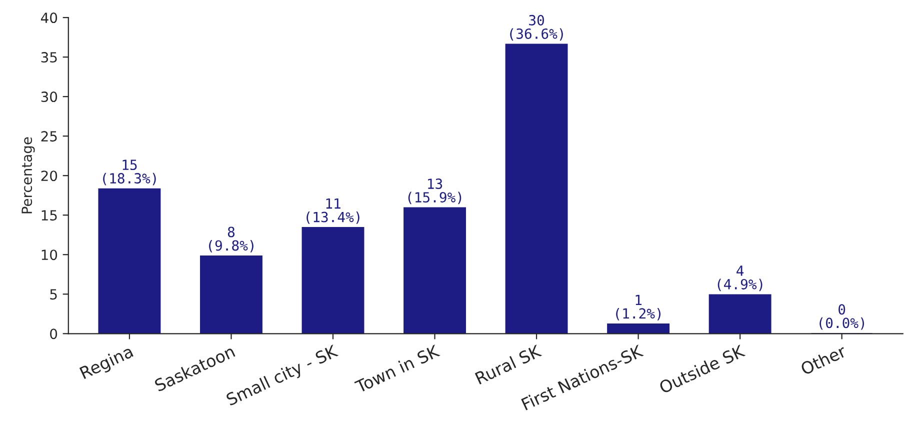 This screenshot has width=912, height=439. Describe the element at coordinates (536, 27) in the screenshot. I see `data-label: 30 (36.6%)` at that location.